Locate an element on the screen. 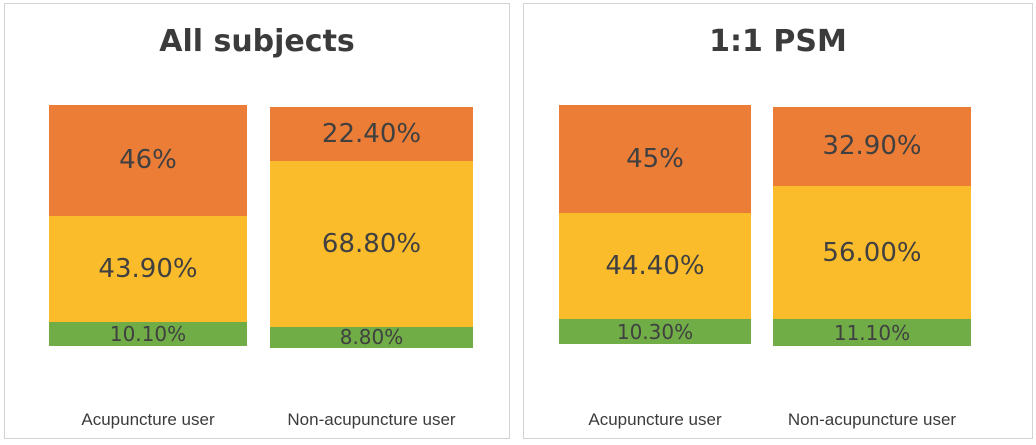 Image resolution: width=1036 pixels, height=445 pixels. data-label: 8.80% is located at coordinates (371, 337).